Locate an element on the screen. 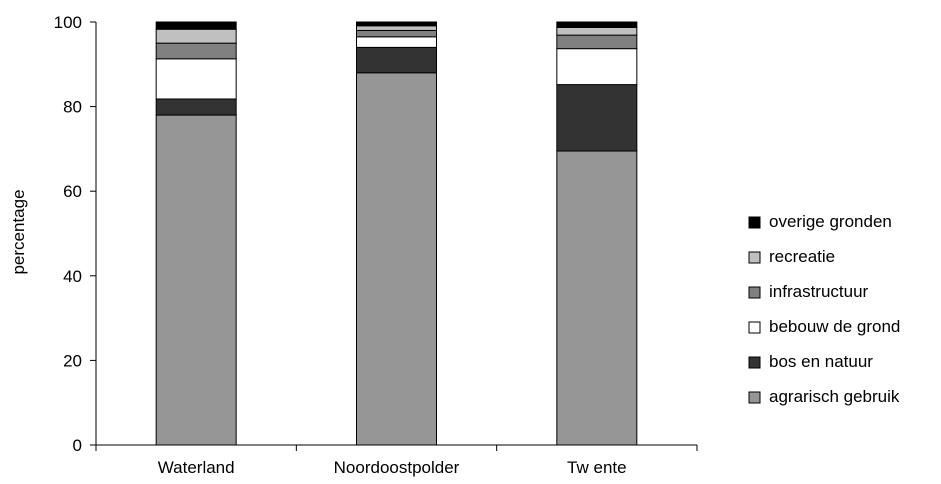 Image resolution: width=941 pixels, height=484 pixels. legend-item-bebouw-de-grond: bebouw de grond is located at coordinates (824, 326).